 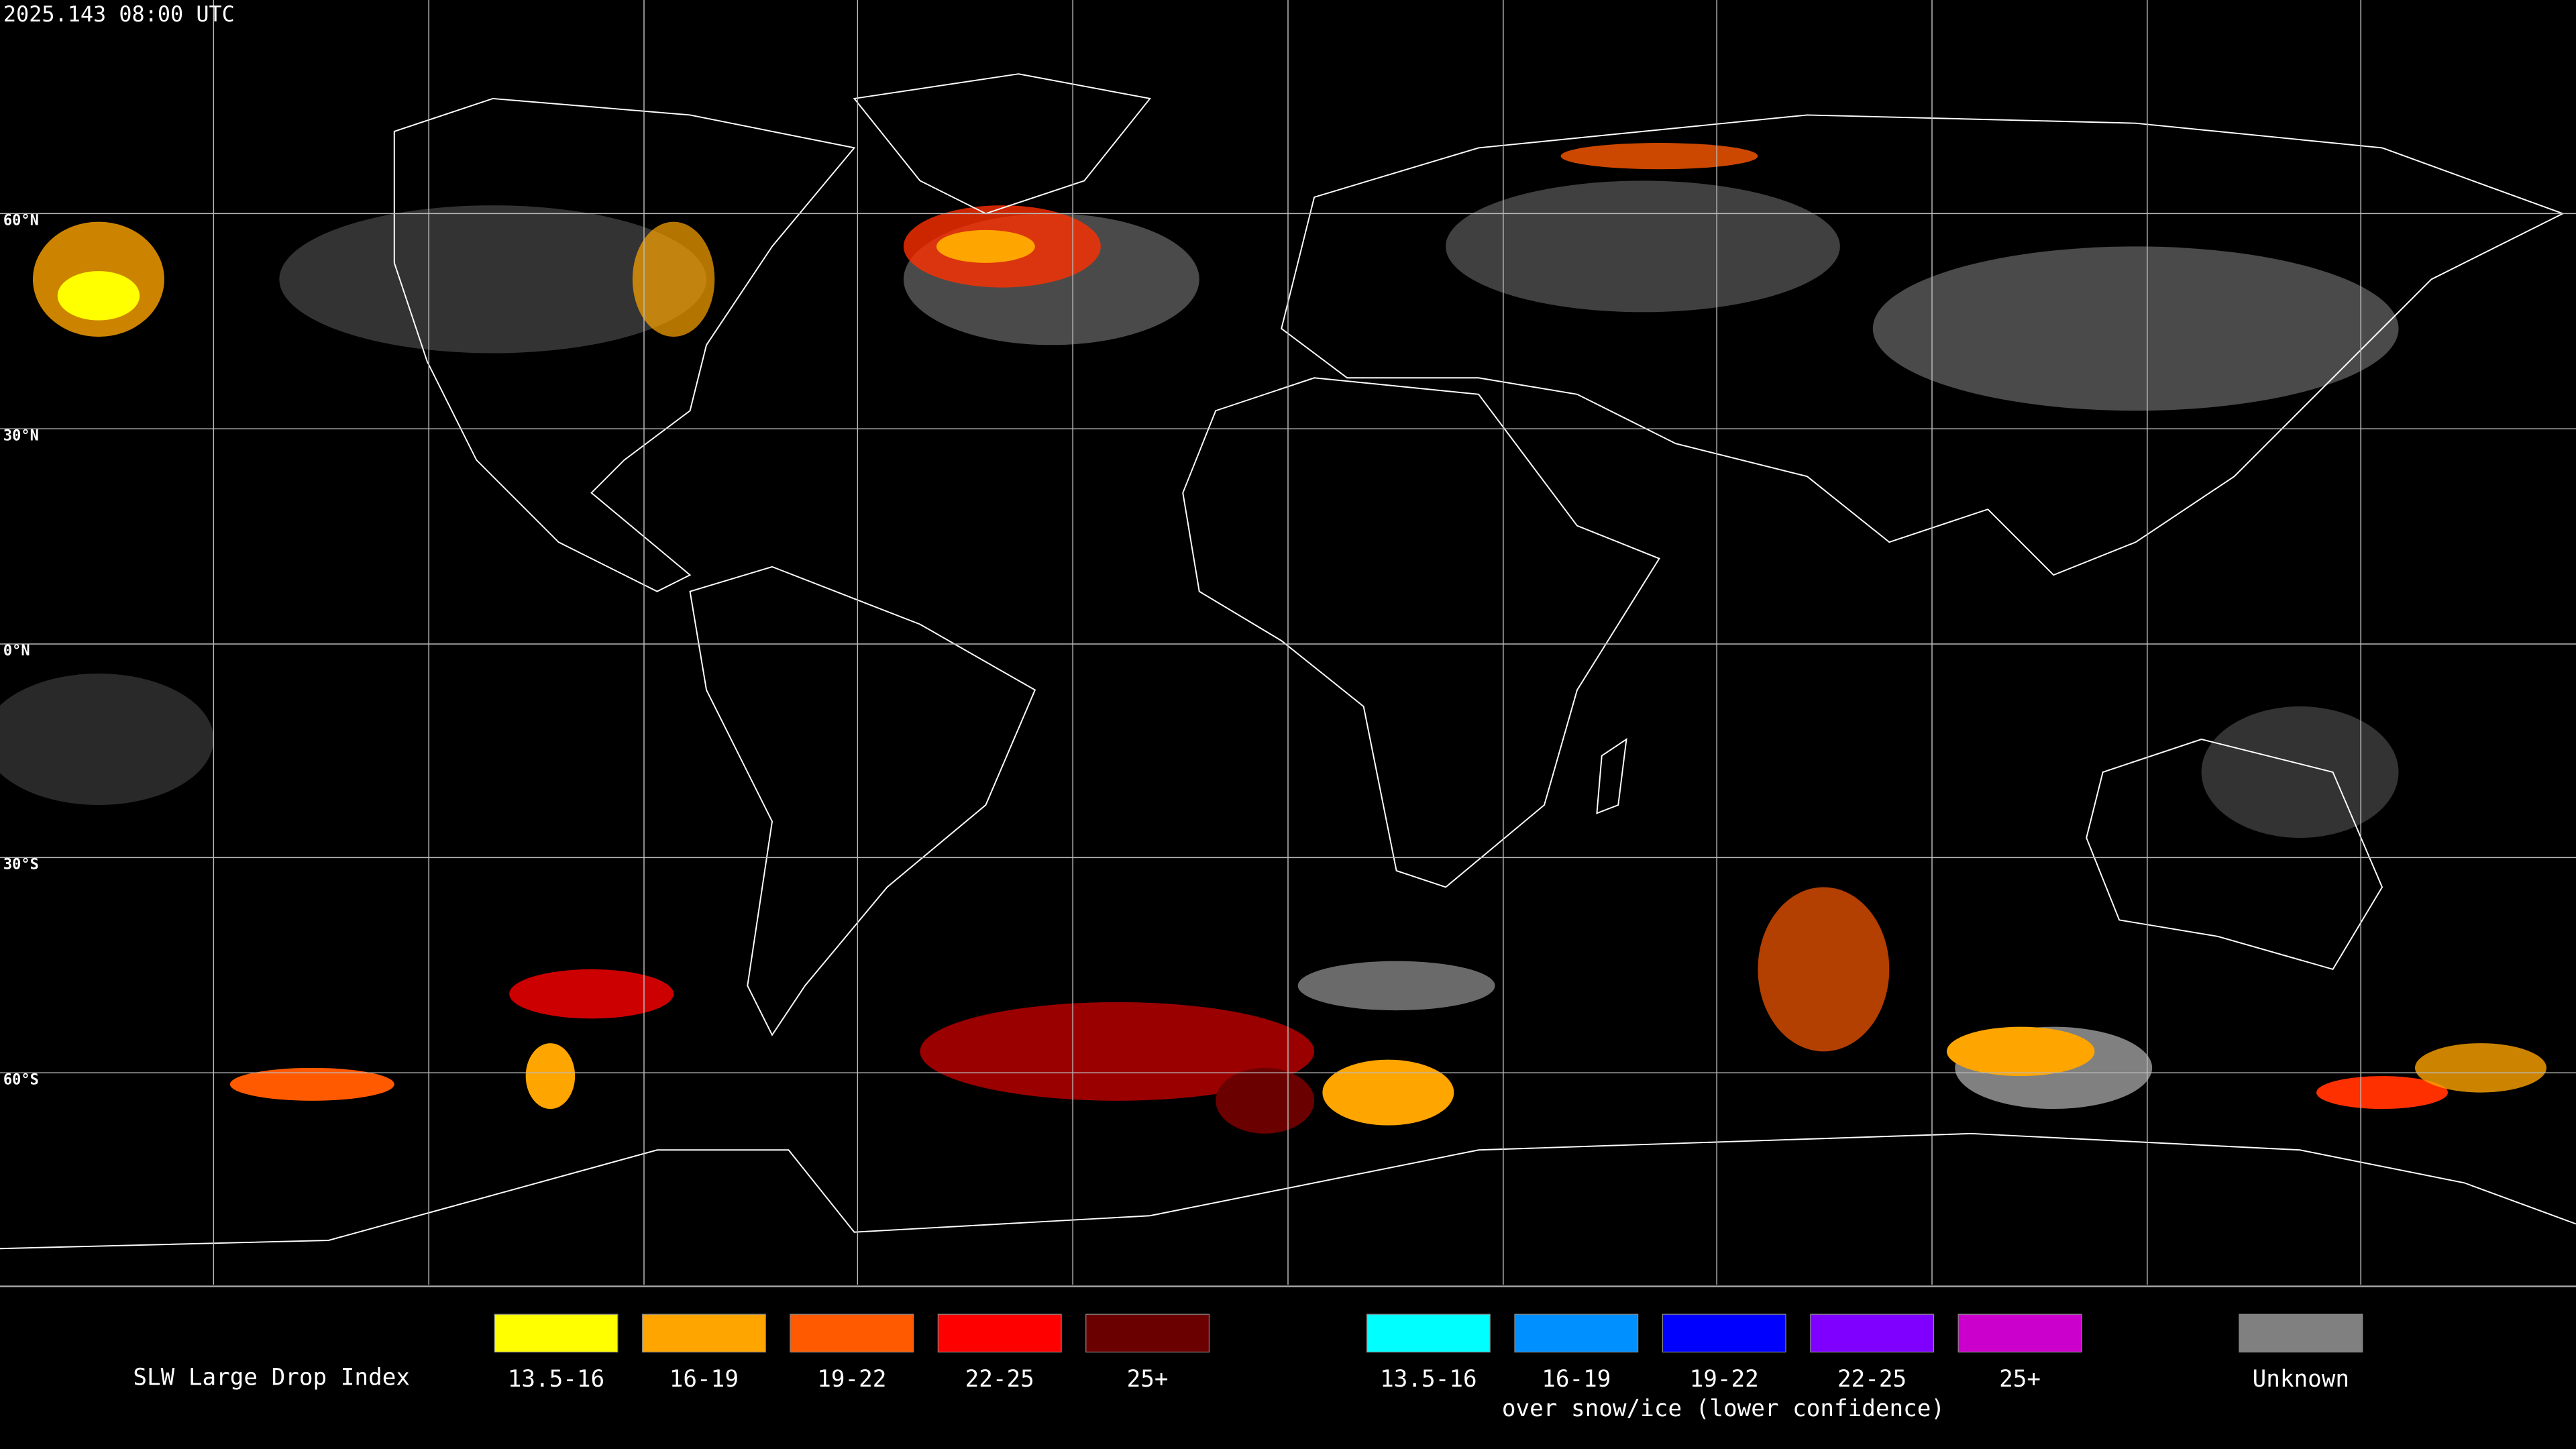 I want to click on legend-label: Unknown, so click(x=2301, y=1379).